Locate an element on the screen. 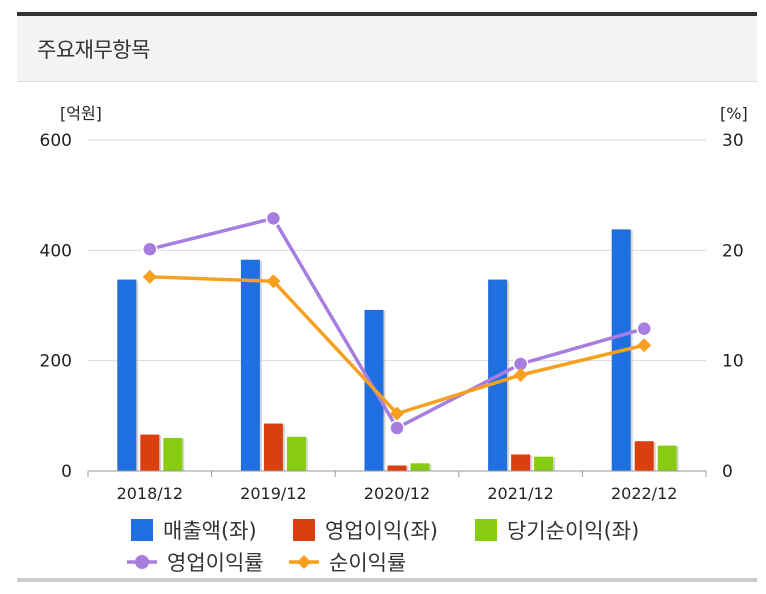 This screenshot has width=766, height=594. legend-item: 매출액(좌) is located at coordinates (194, 531).